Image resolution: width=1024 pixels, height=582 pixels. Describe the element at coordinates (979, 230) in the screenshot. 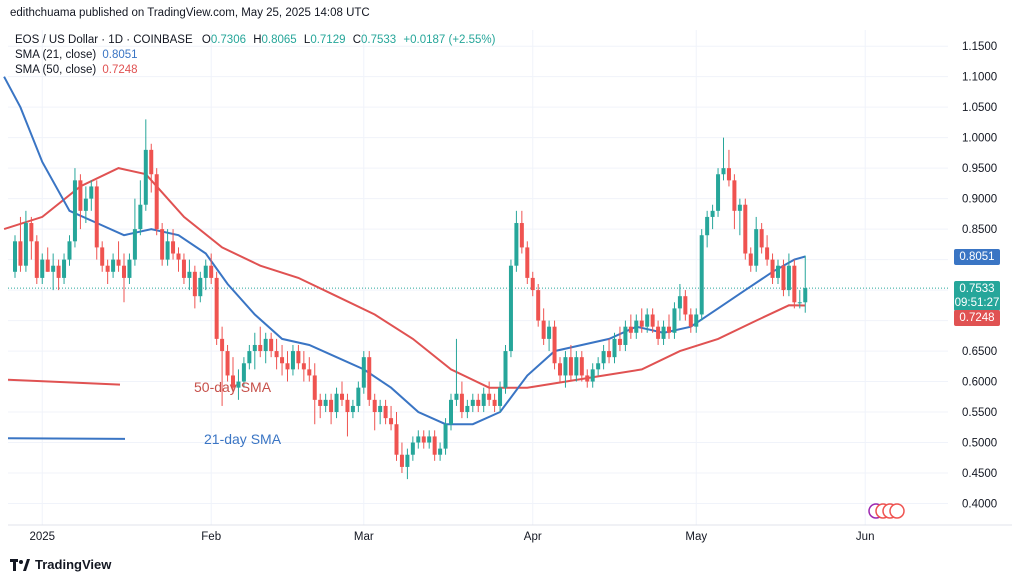

I see `y-tick-label: 0.8500` at that location.